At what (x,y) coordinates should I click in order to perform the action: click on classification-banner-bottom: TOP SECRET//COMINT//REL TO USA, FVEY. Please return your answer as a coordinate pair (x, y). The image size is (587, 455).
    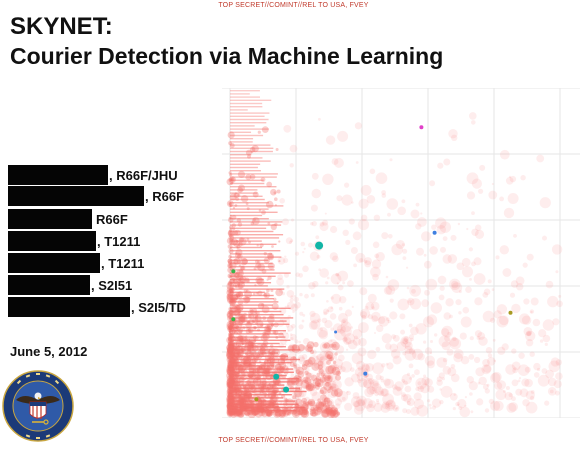
    Looking at the image, I should click on (293, 440).